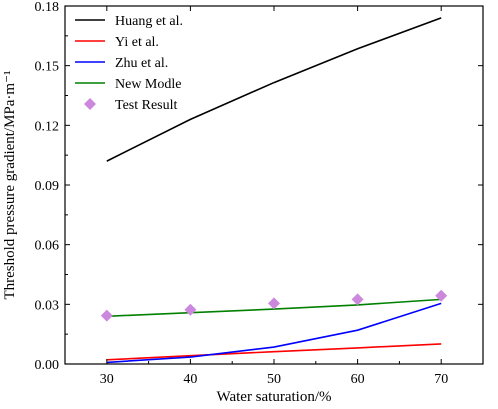 This screenshot has height=409, width=498. What do you see at coordinates (149, 21) in the screenshot?
I see `legend-label: Huang et al.` at bounding box center [149, 21].